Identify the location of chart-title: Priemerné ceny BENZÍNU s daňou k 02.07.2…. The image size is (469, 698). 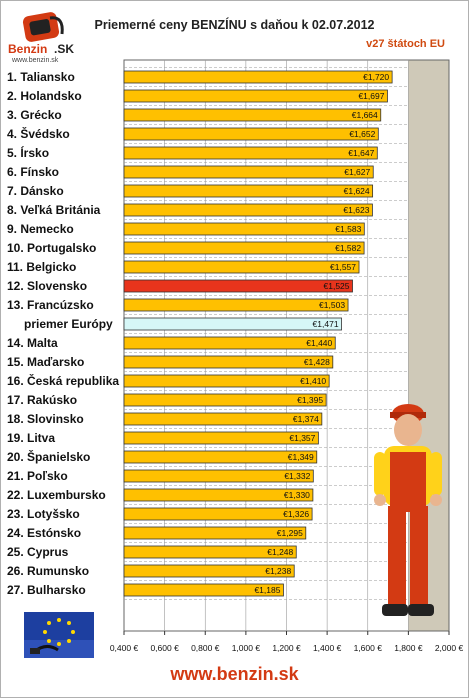
(234, 25).